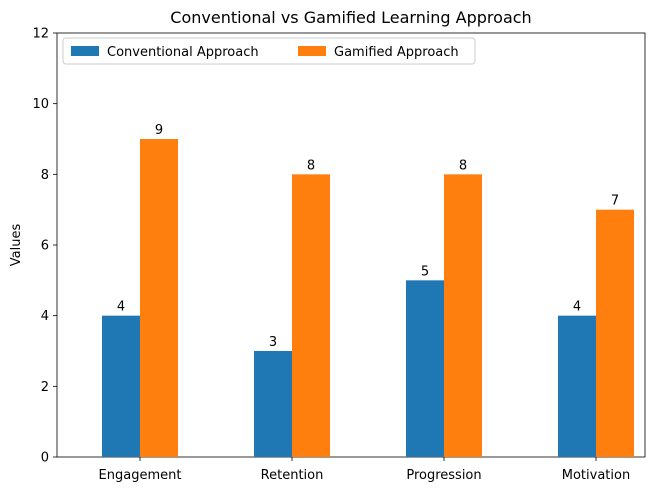 The height and width of the screenshot is (491, 651). What do you see at coordinates (40, 34) in the screenshot?
I see `y-tick-label-6: 12` at bounding box center [40, 34].